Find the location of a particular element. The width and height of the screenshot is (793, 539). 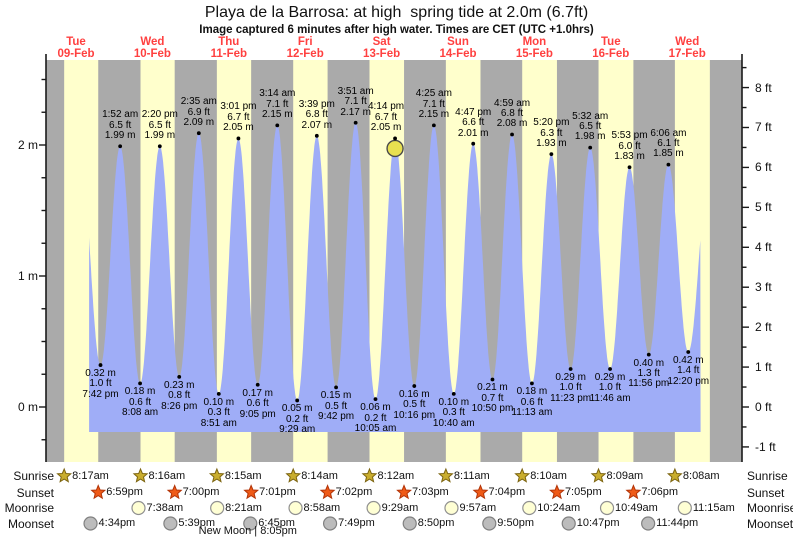

high-tide-label-line3: 1.83 m is located at coordinates (629, 157).